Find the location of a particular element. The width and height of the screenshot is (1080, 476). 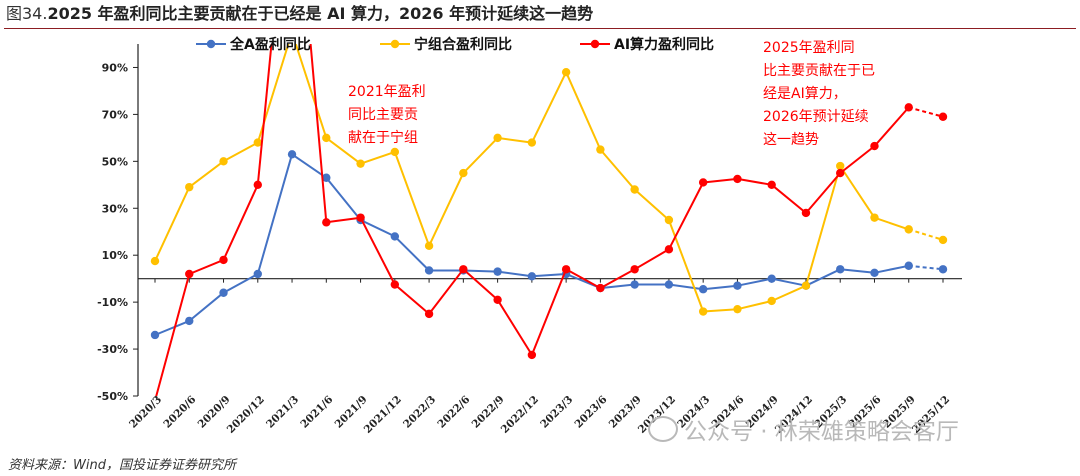

annotation-text: 2025年盈利同比主要贡献在于已经是AI算力， 2026年预计延续这一趋势 is located at coordinates (819, 94).